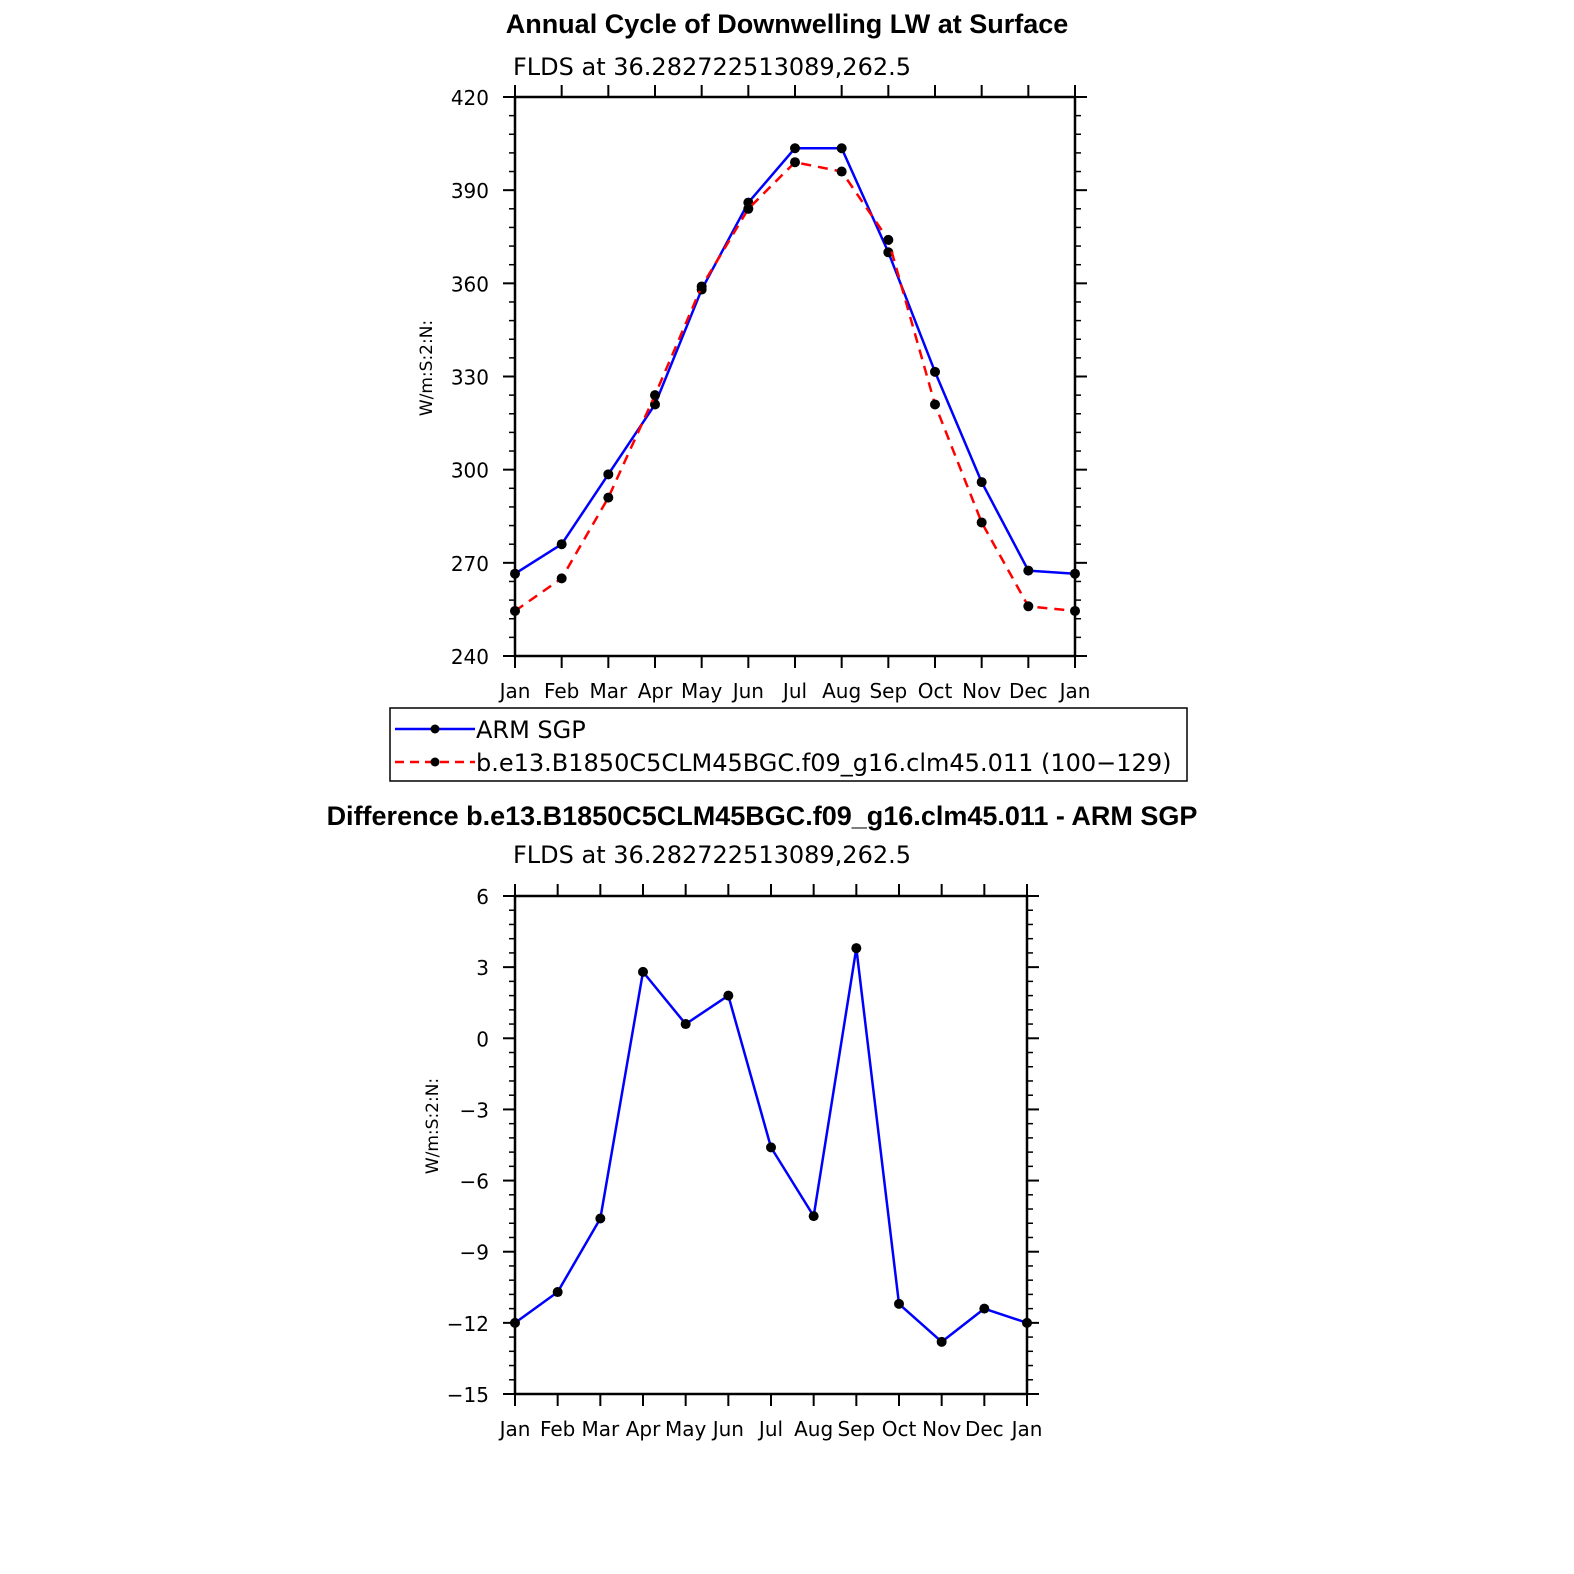 The width and height of the screenshot is (1574, 1574). What do you see at coordinates (470, 564) in the screenshot?
I see `y-tick-label: 270` at bounding box center [470, 564].